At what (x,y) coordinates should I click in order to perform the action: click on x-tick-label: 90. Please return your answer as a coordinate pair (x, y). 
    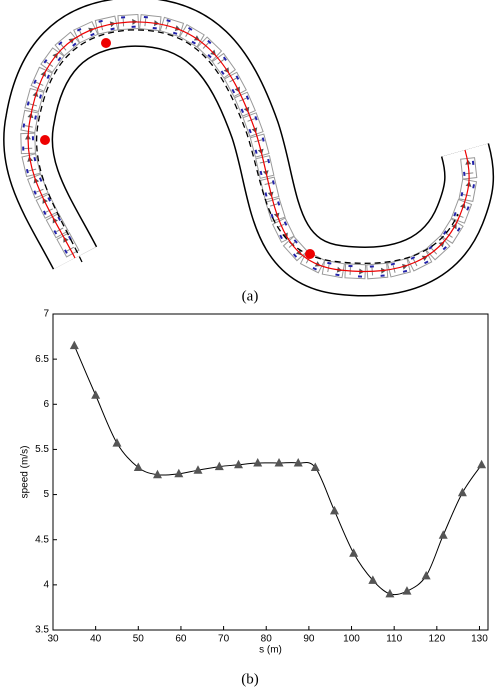
    Looking at the image, I should click on (309, 639).